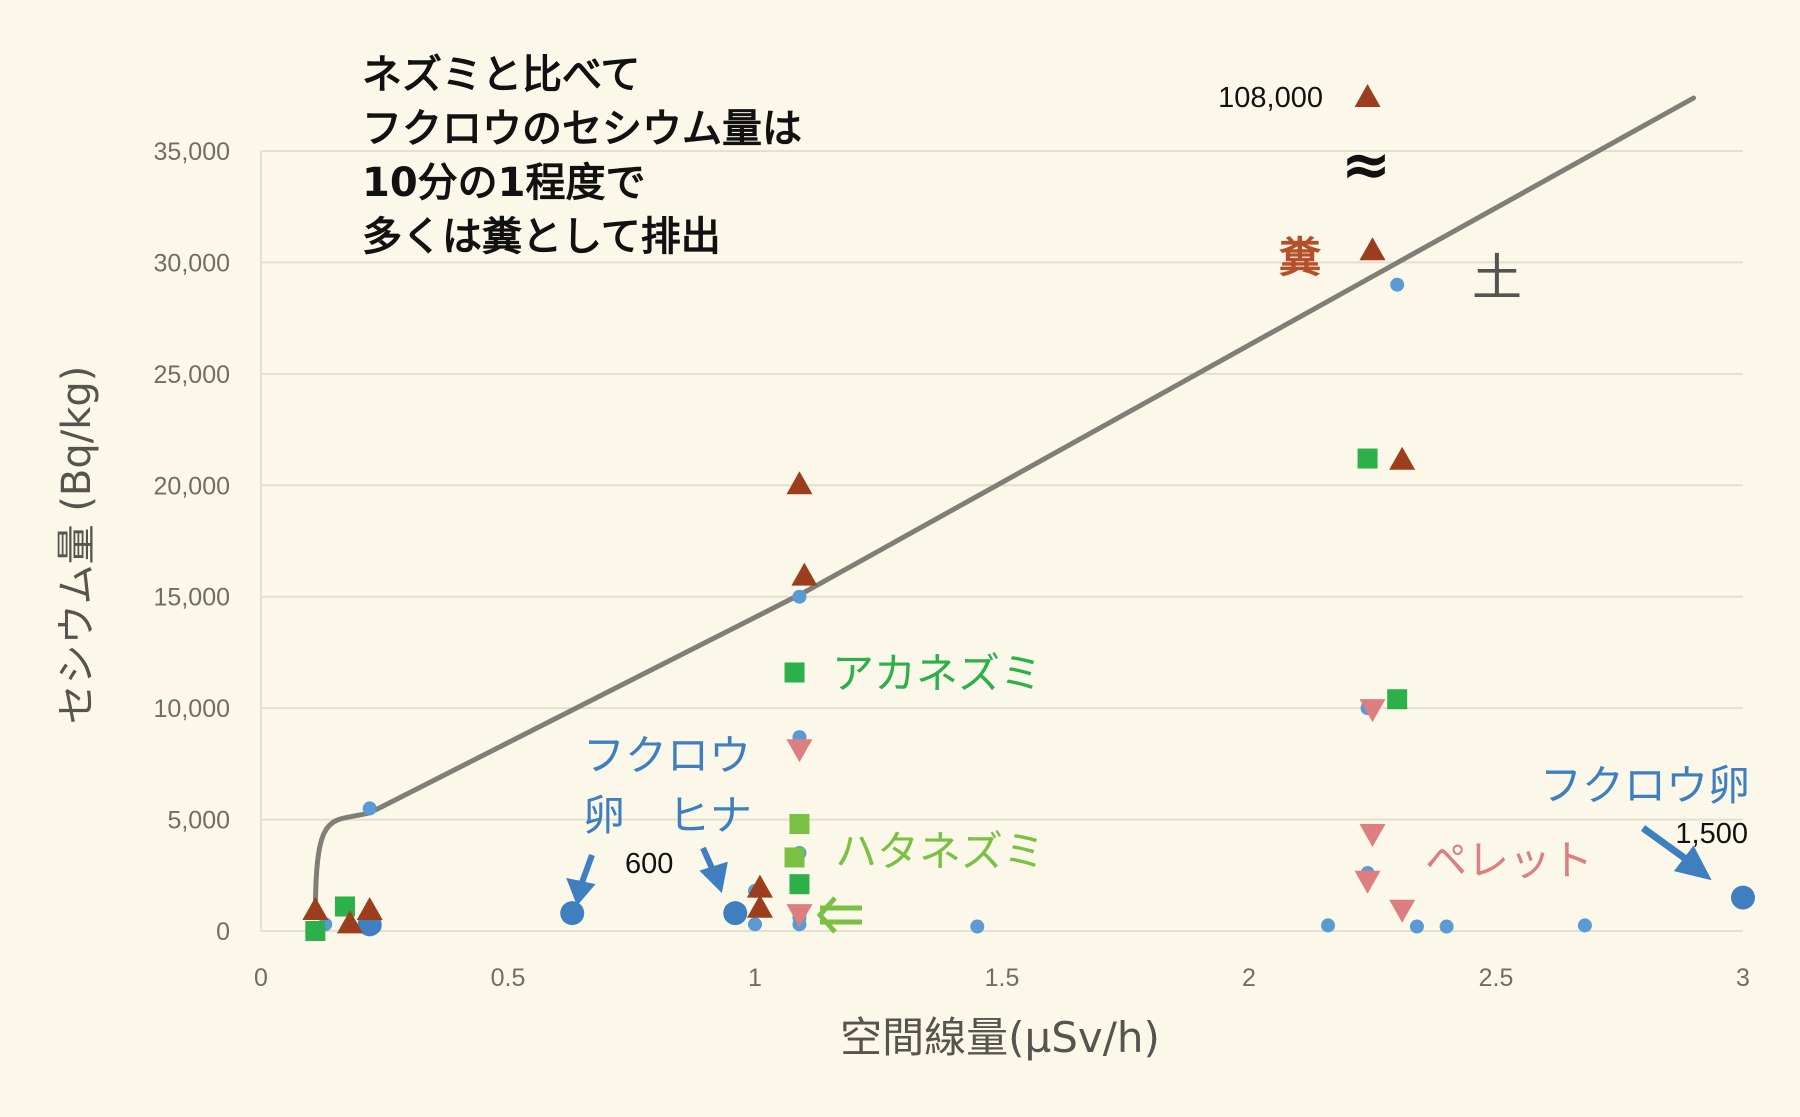  Describe the element at coordinates (192, 598) in the screenshot. I see `y-tick-label: 15,000` at that location.